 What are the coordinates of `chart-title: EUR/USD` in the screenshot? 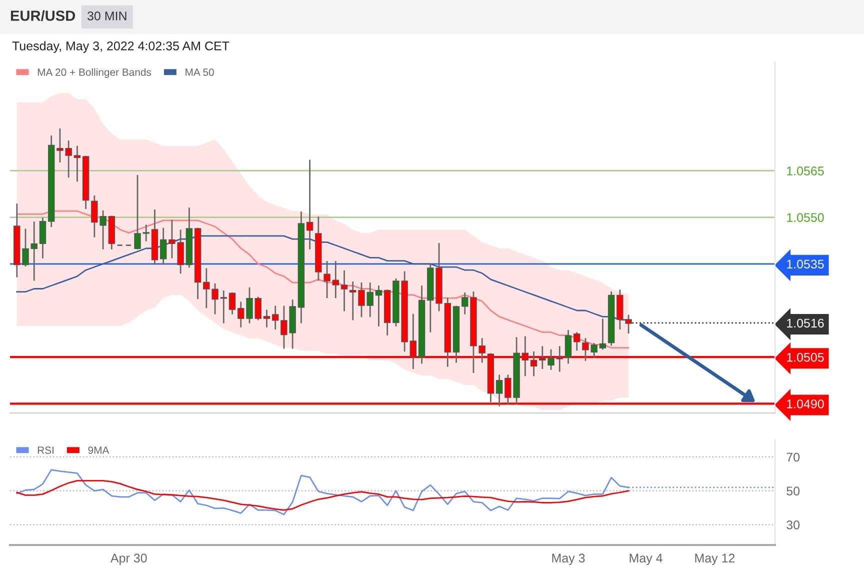 It's located at (43, 16).